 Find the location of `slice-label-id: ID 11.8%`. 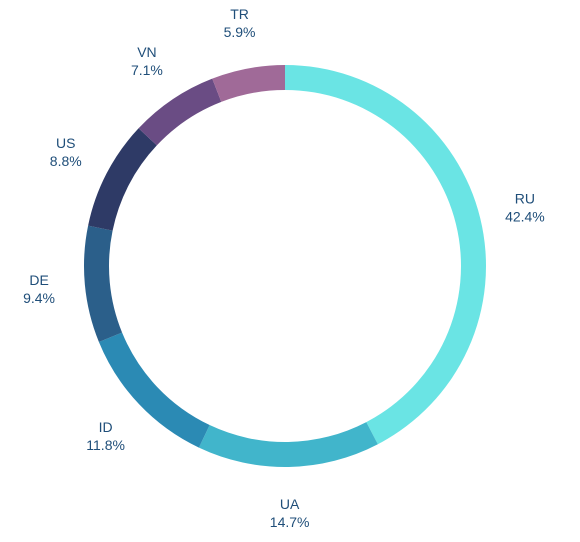

slice-label-id: ID 11.8% is located at coordinates (105, 436).